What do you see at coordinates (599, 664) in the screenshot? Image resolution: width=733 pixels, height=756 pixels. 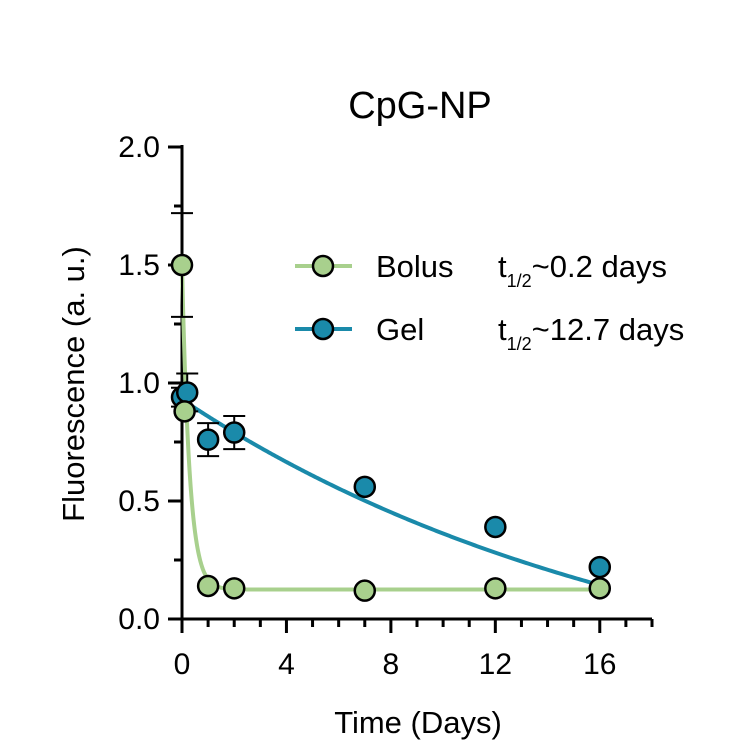 I see `x-tick-label: 16` at bounding box center [599, 664].